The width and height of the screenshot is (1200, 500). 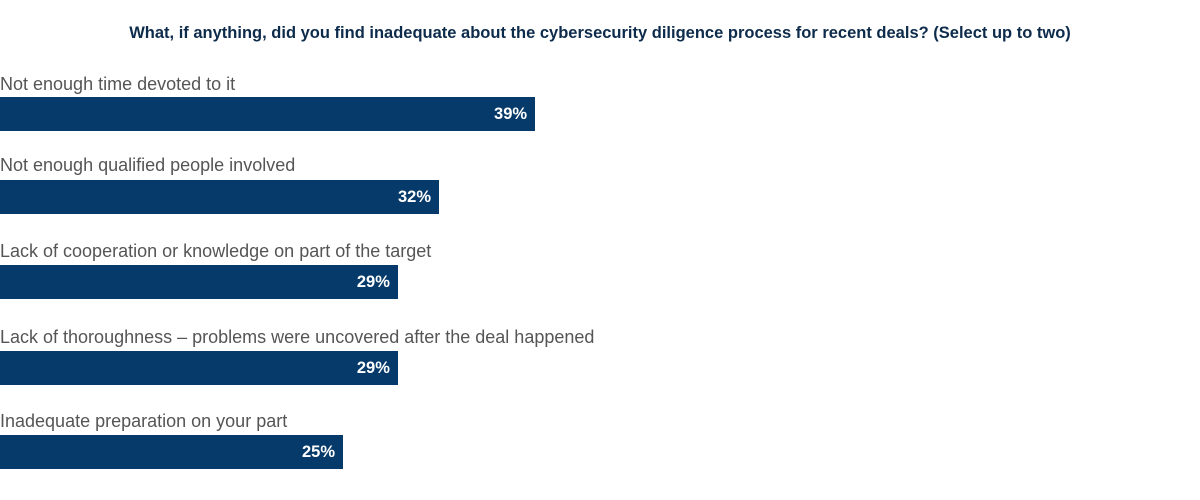 I want to click on category-label: Inadequate preparation on your part, so click(x=144, y=421).